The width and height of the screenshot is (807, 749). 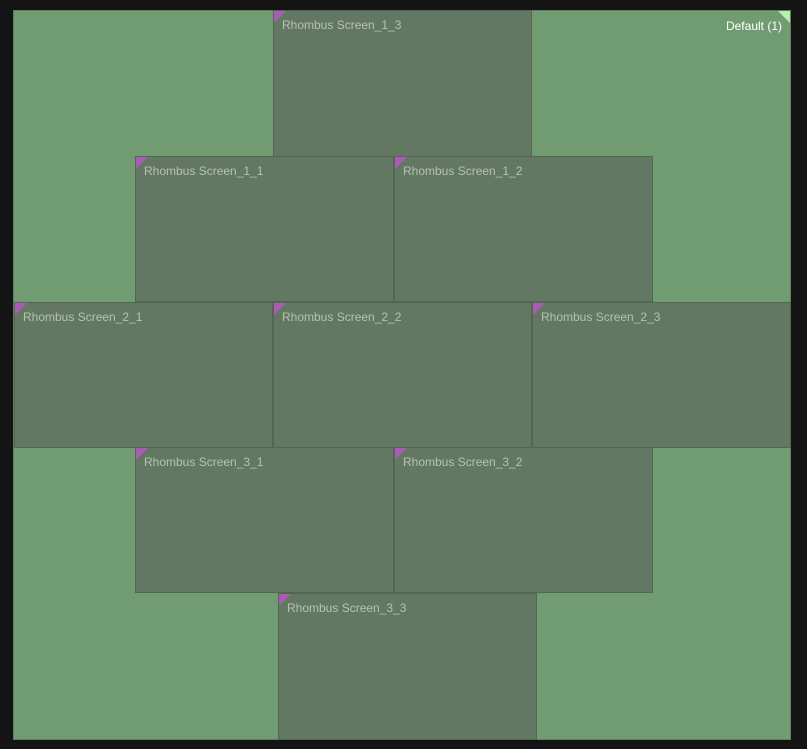 I want to click on screen-label: Rhombus Screen_1_1, so click(x=204, y=171).